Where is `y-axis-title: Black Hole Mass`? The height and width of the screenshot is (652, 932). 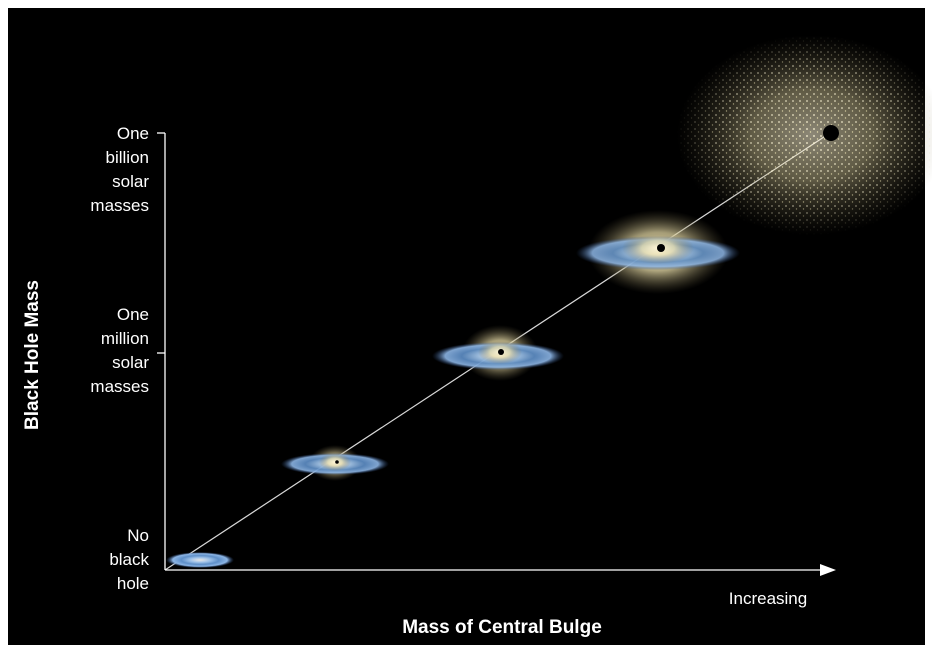 y-axis-title: Black Hole Mass is located at coordinates (32, 355).